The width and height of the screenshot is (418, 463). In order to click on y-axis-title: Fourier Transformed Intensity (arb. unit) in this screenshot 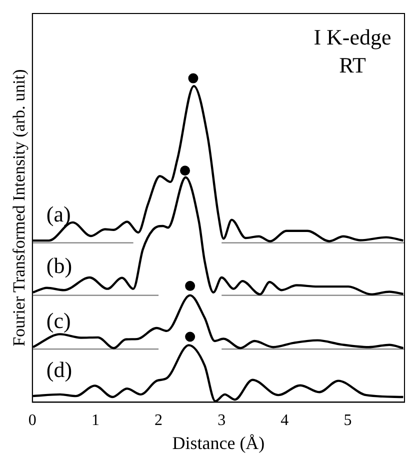, I will do `click(19, 207)`.